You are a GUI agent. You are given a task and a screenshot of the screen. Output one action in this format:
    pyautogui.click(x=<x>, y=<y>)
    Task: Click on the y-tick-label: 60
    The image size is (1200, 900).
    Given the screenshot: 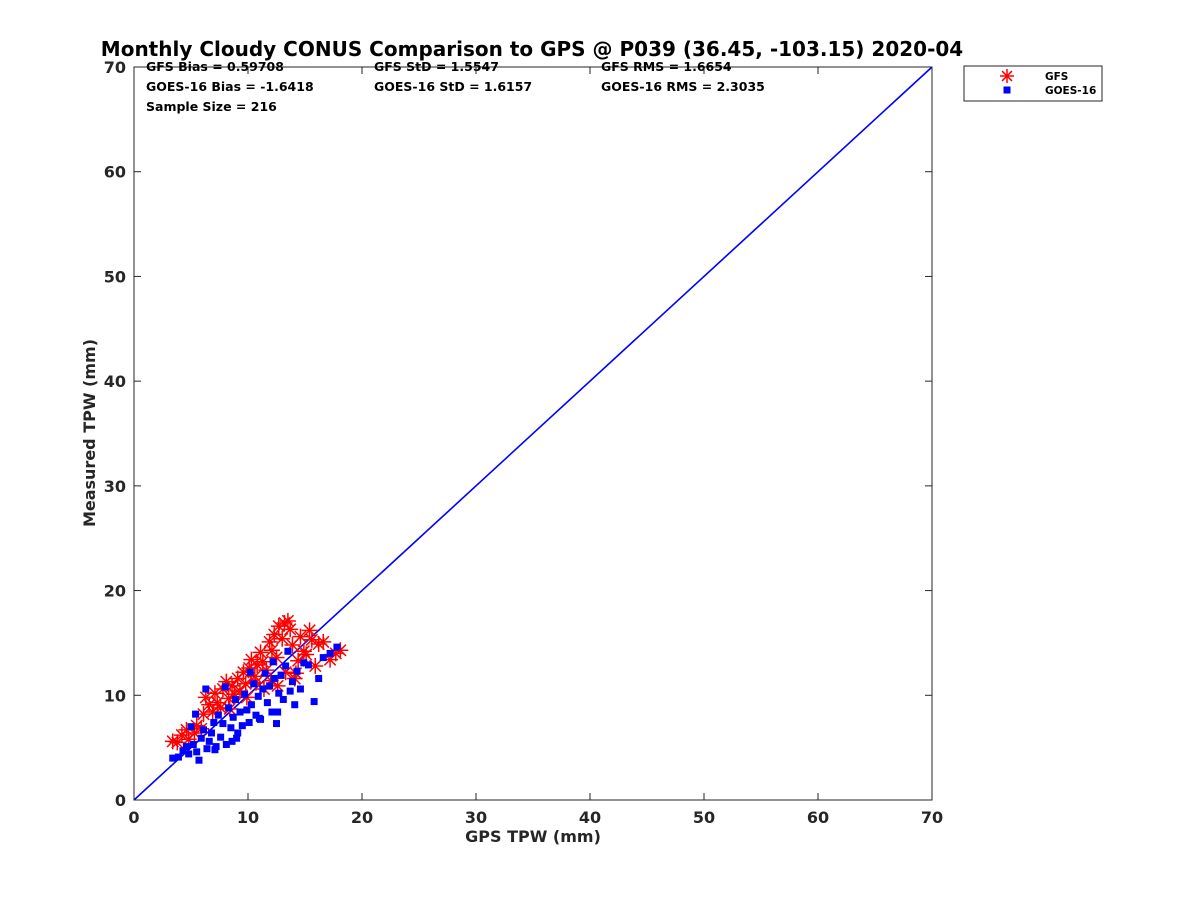 What is the action you would take?
    pyautogui.click(x=115, y=172)
    